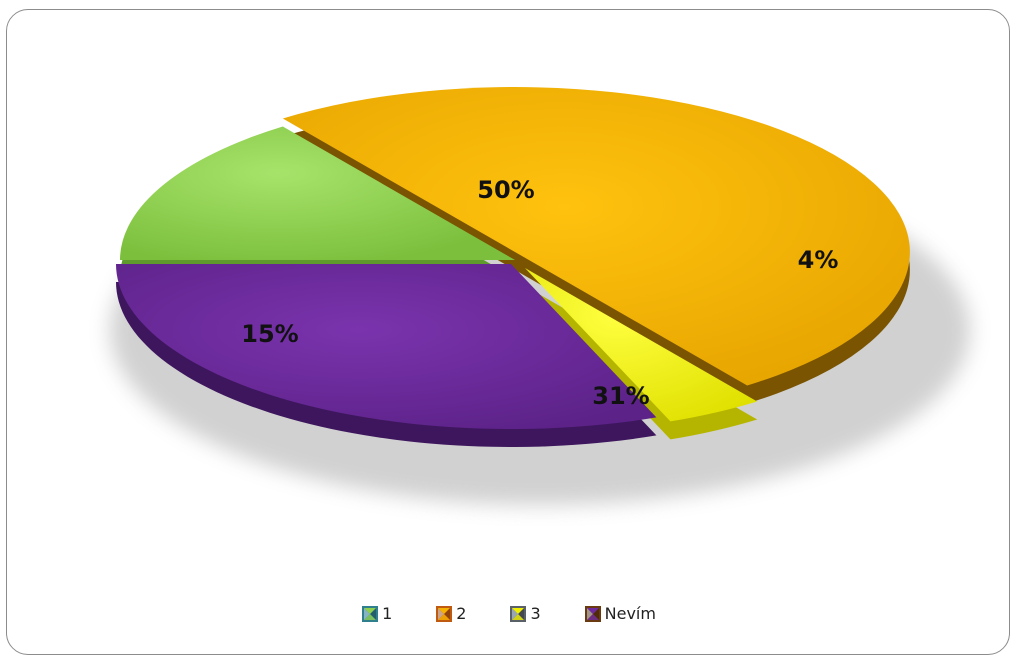  Describe the element at coordinates (386, 346) in the screenshot. I see `pie-slice-Nevím` at that location.